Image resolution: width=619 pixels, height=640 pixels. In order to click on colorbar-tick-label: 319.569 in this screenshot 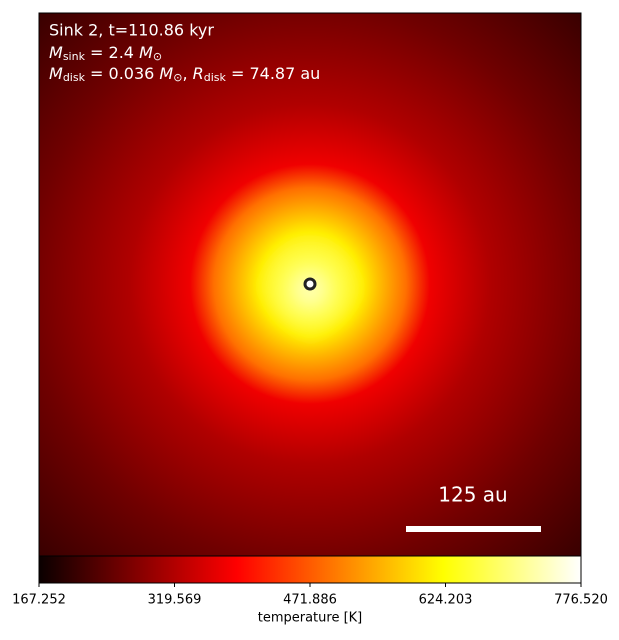, I will do `click(175, 600)`.